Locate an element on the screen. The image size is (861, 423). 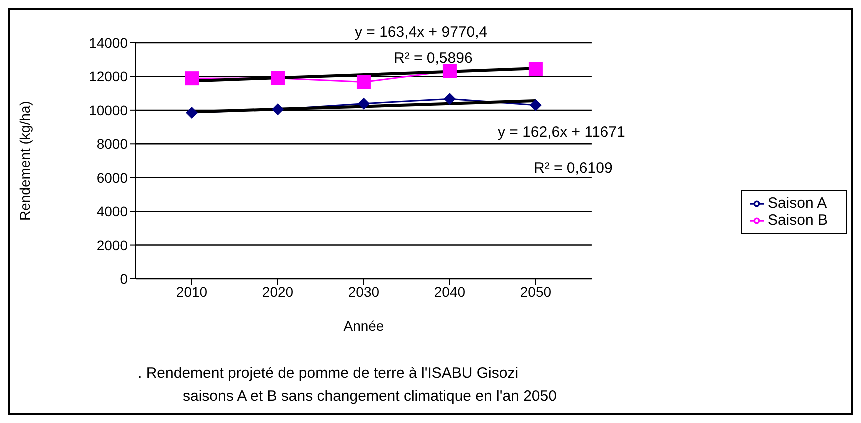
annotation: y = 162,6x + 11671 is located at coordinates (562, 132).